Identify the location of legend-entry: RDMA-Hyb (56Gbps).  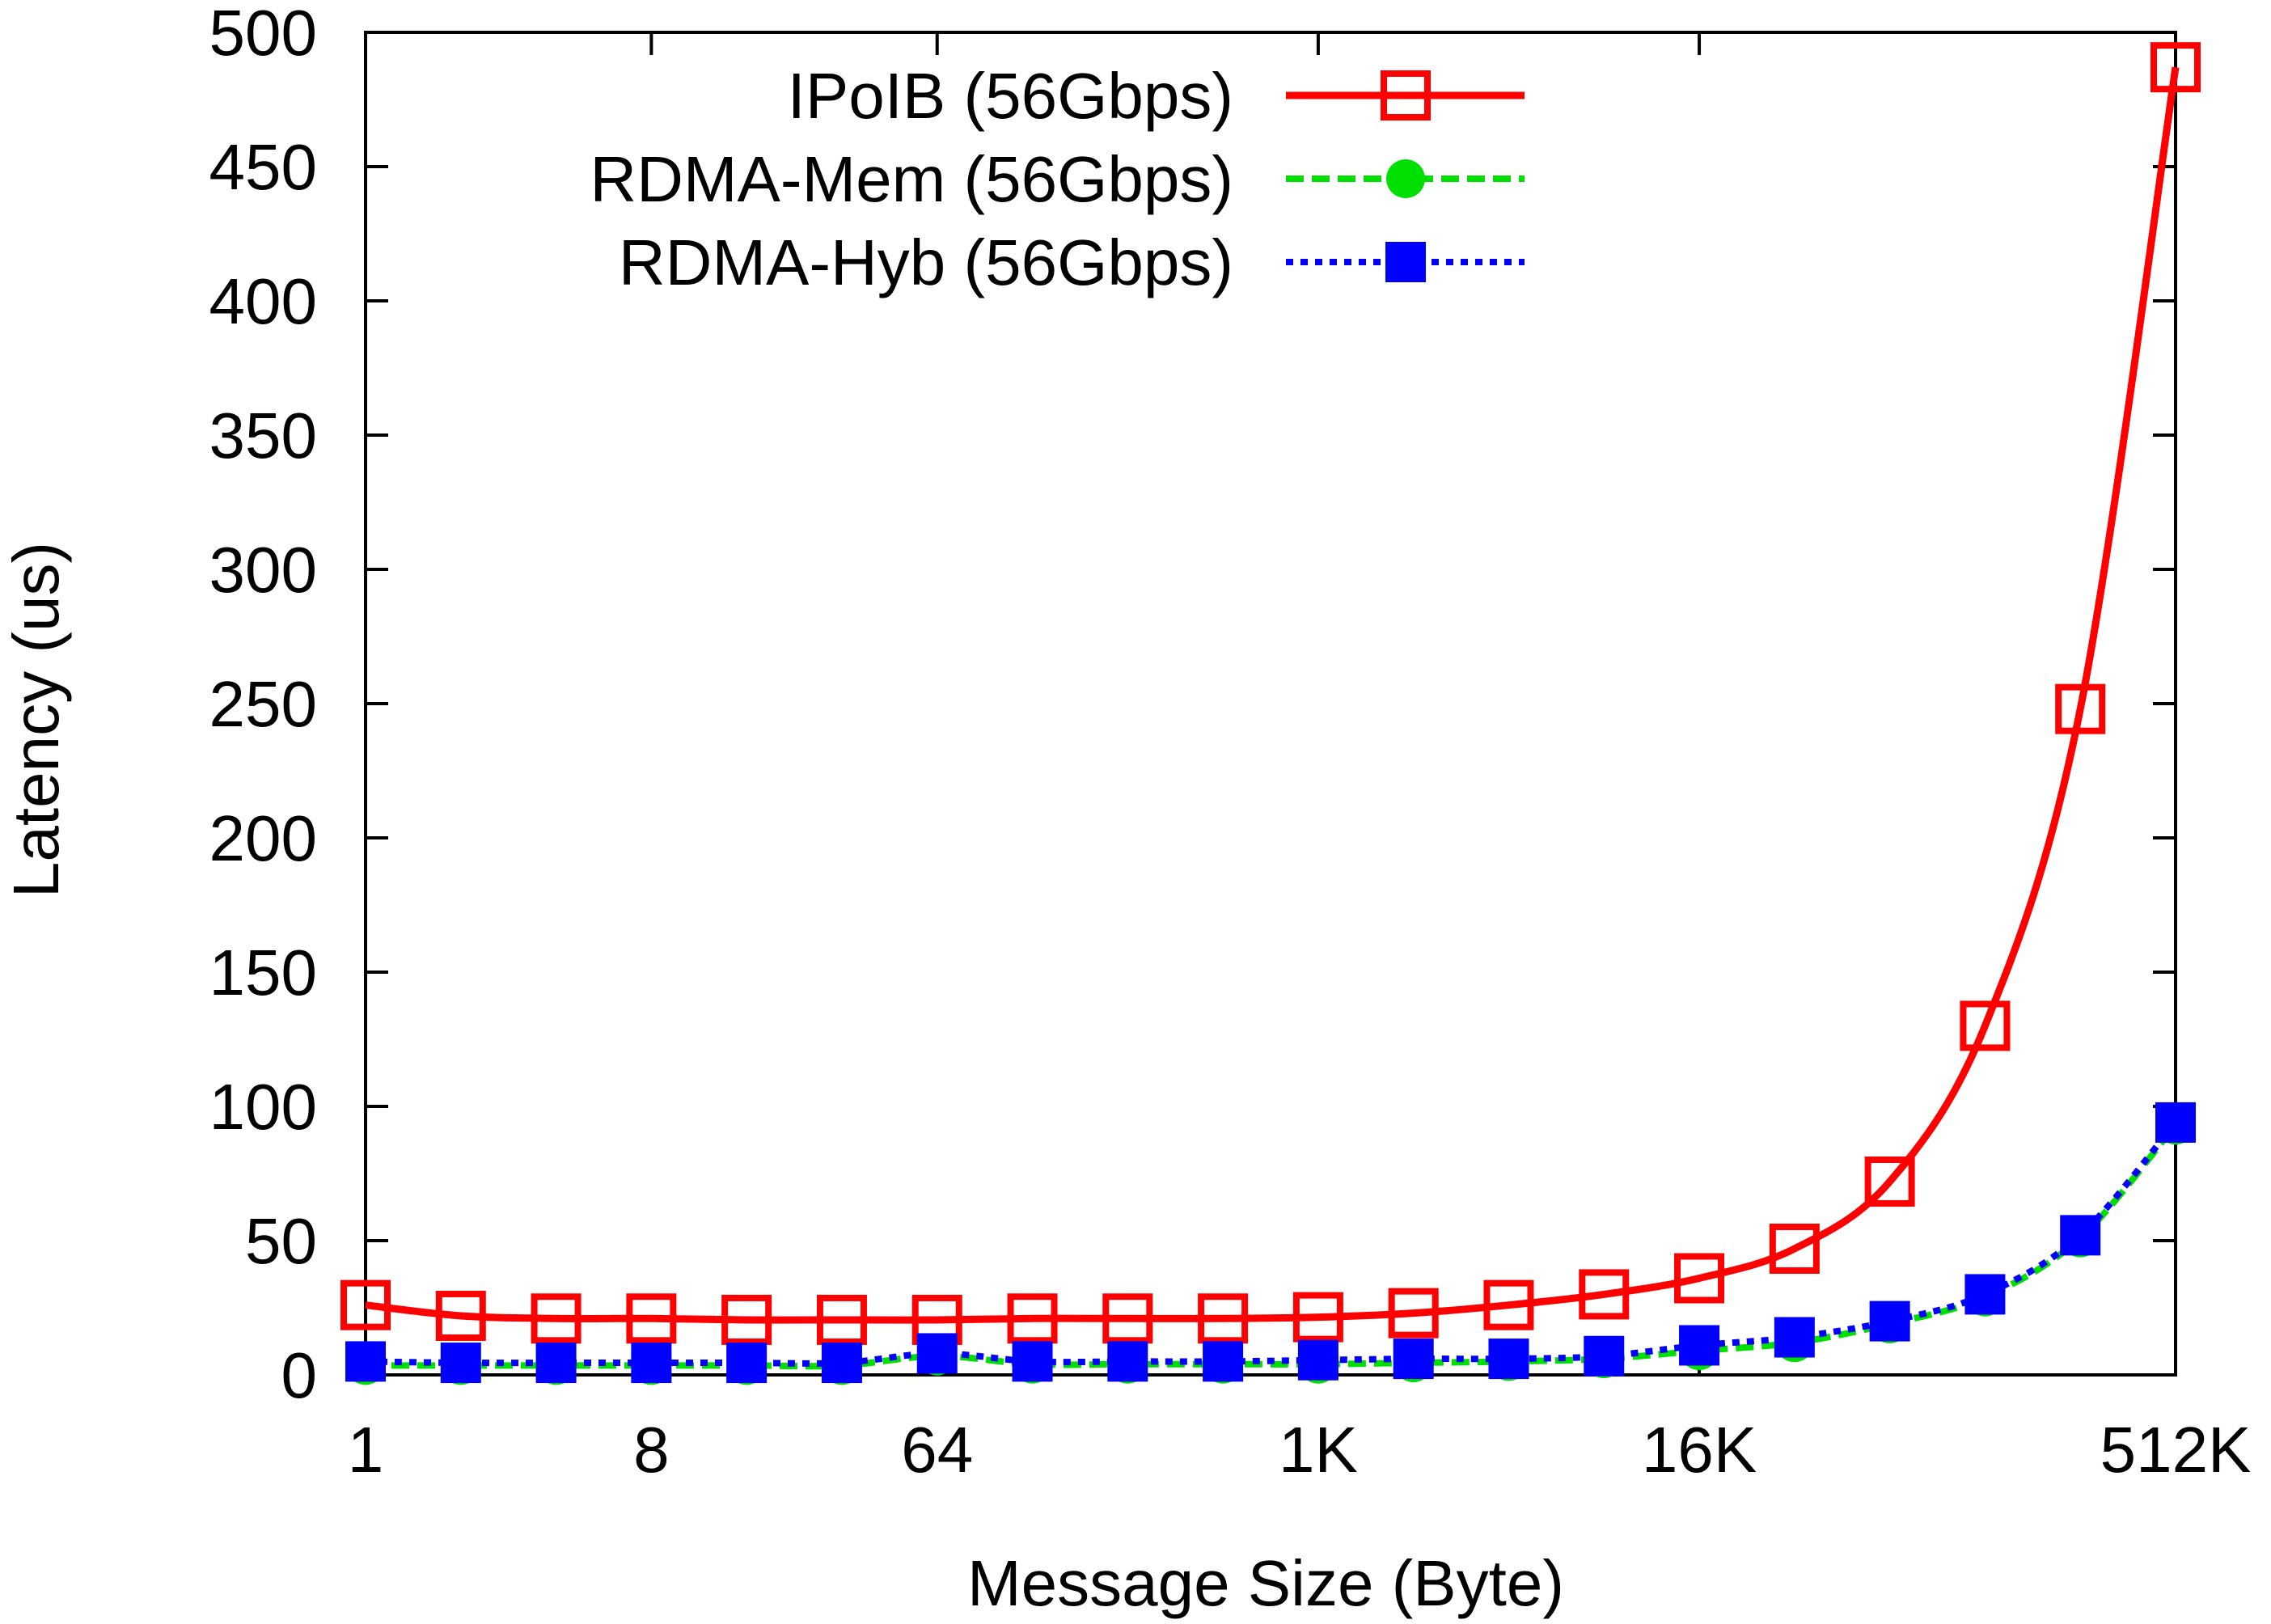
(1072, 262).